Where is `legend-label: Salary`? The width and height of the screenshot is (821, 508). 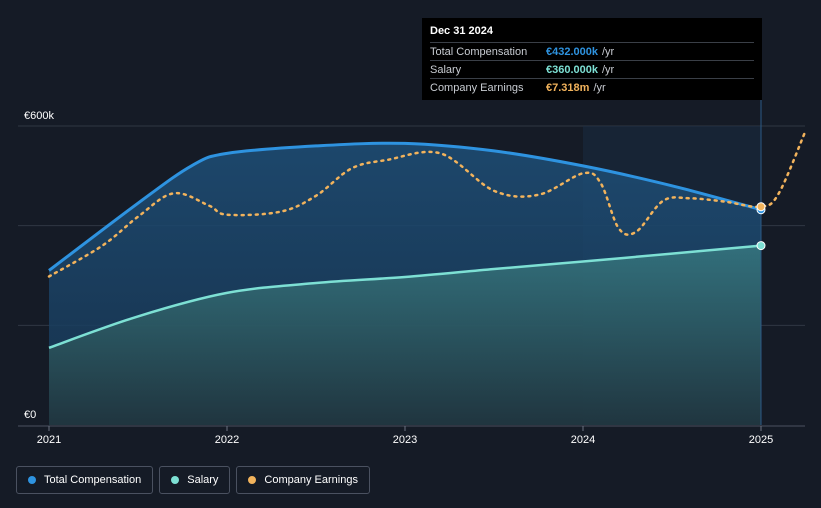
legend-label: Salary is located at coordinates (203, 480).